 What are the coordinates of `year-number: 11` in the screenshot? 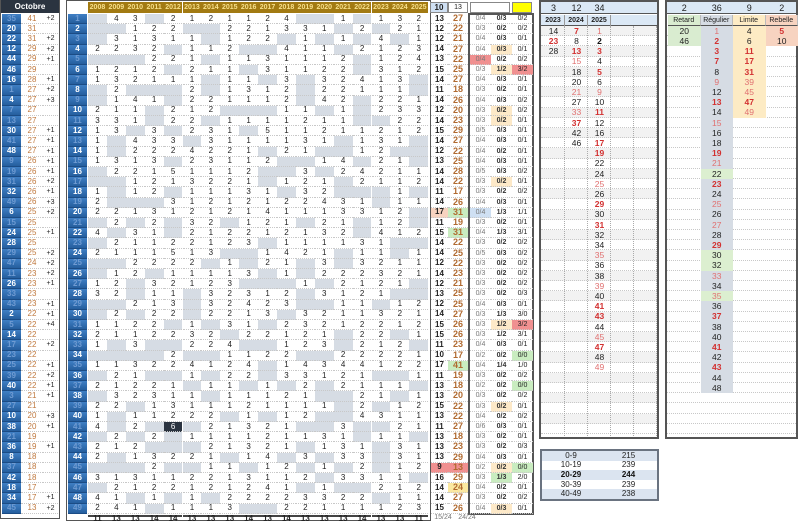 It's located at (599, 112).